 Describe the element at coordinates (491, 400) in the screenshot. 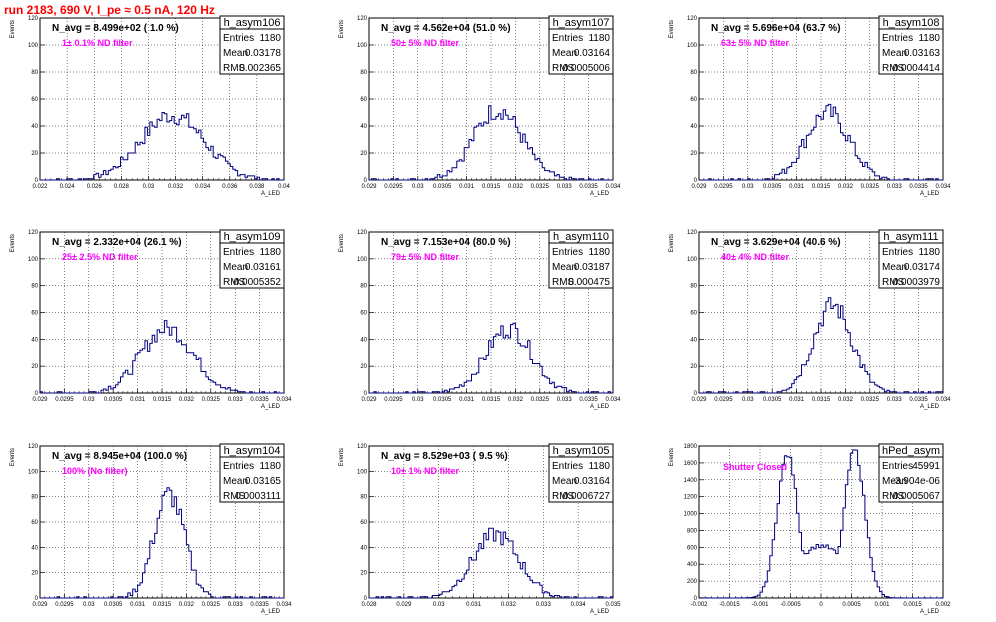

I see `x-tick-label: 0.0315` at that location.